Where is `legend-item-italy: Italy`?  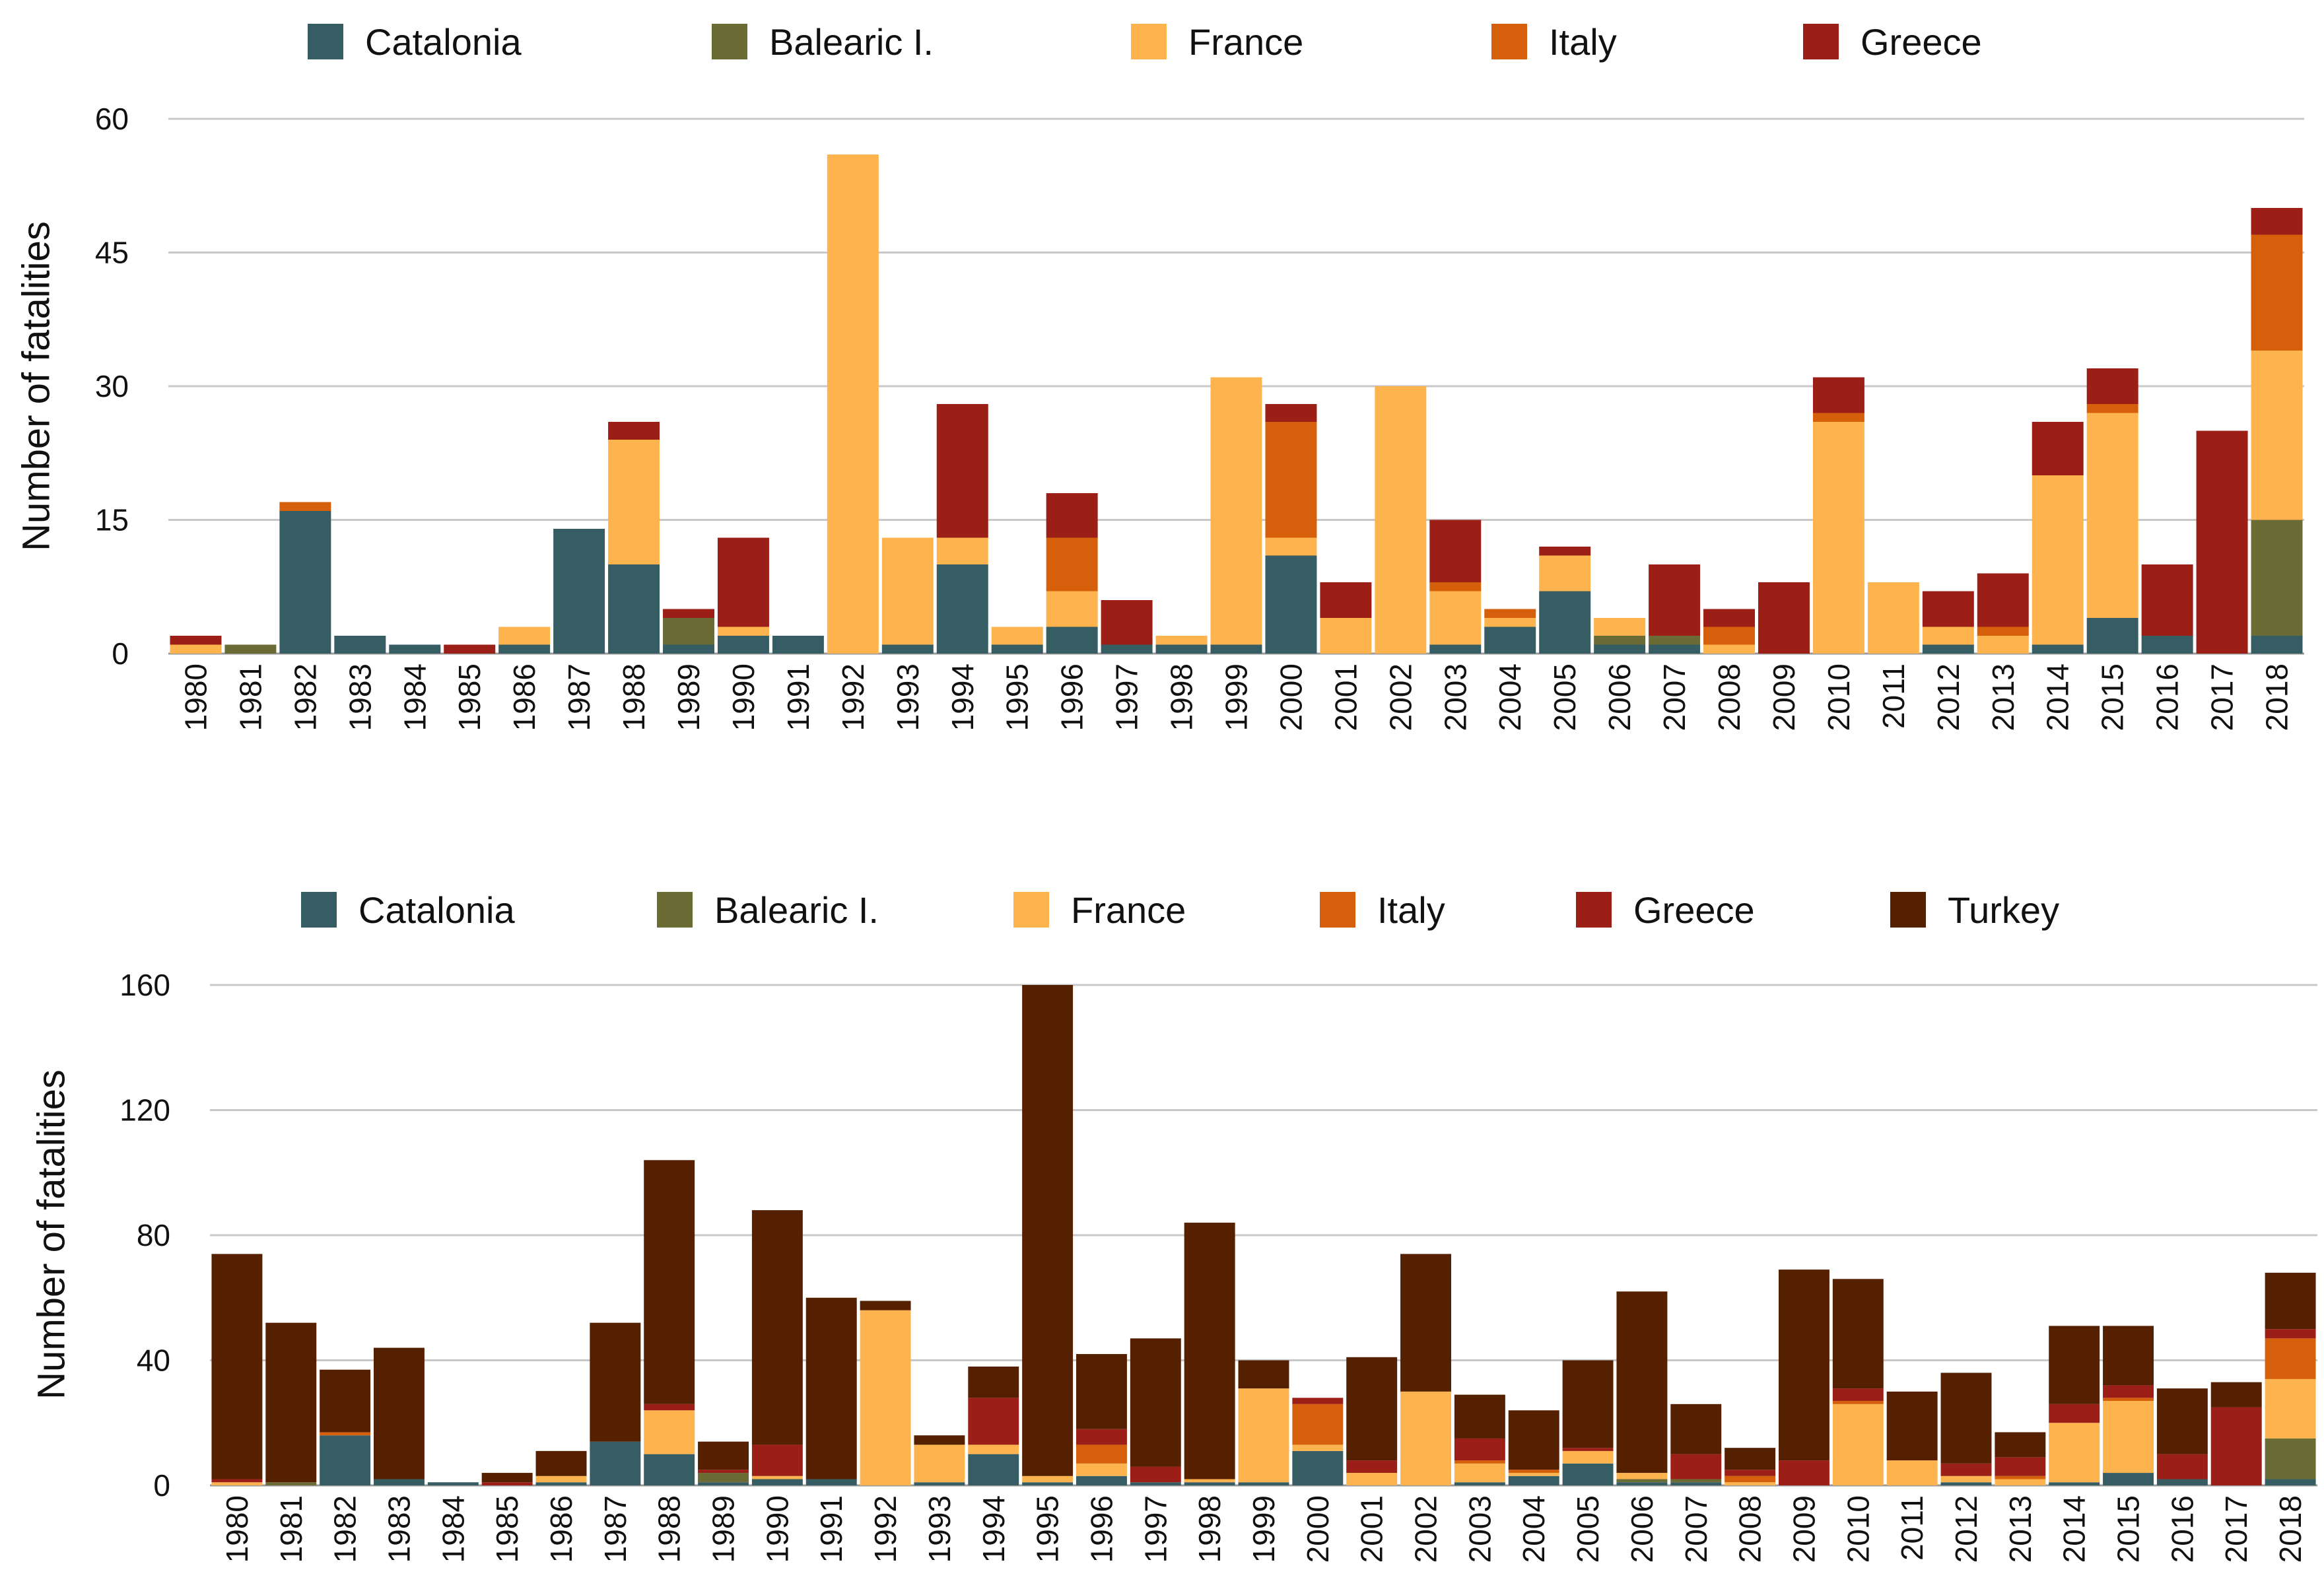
legend-item-italy: Italy is located at coordinates (1382, 910).